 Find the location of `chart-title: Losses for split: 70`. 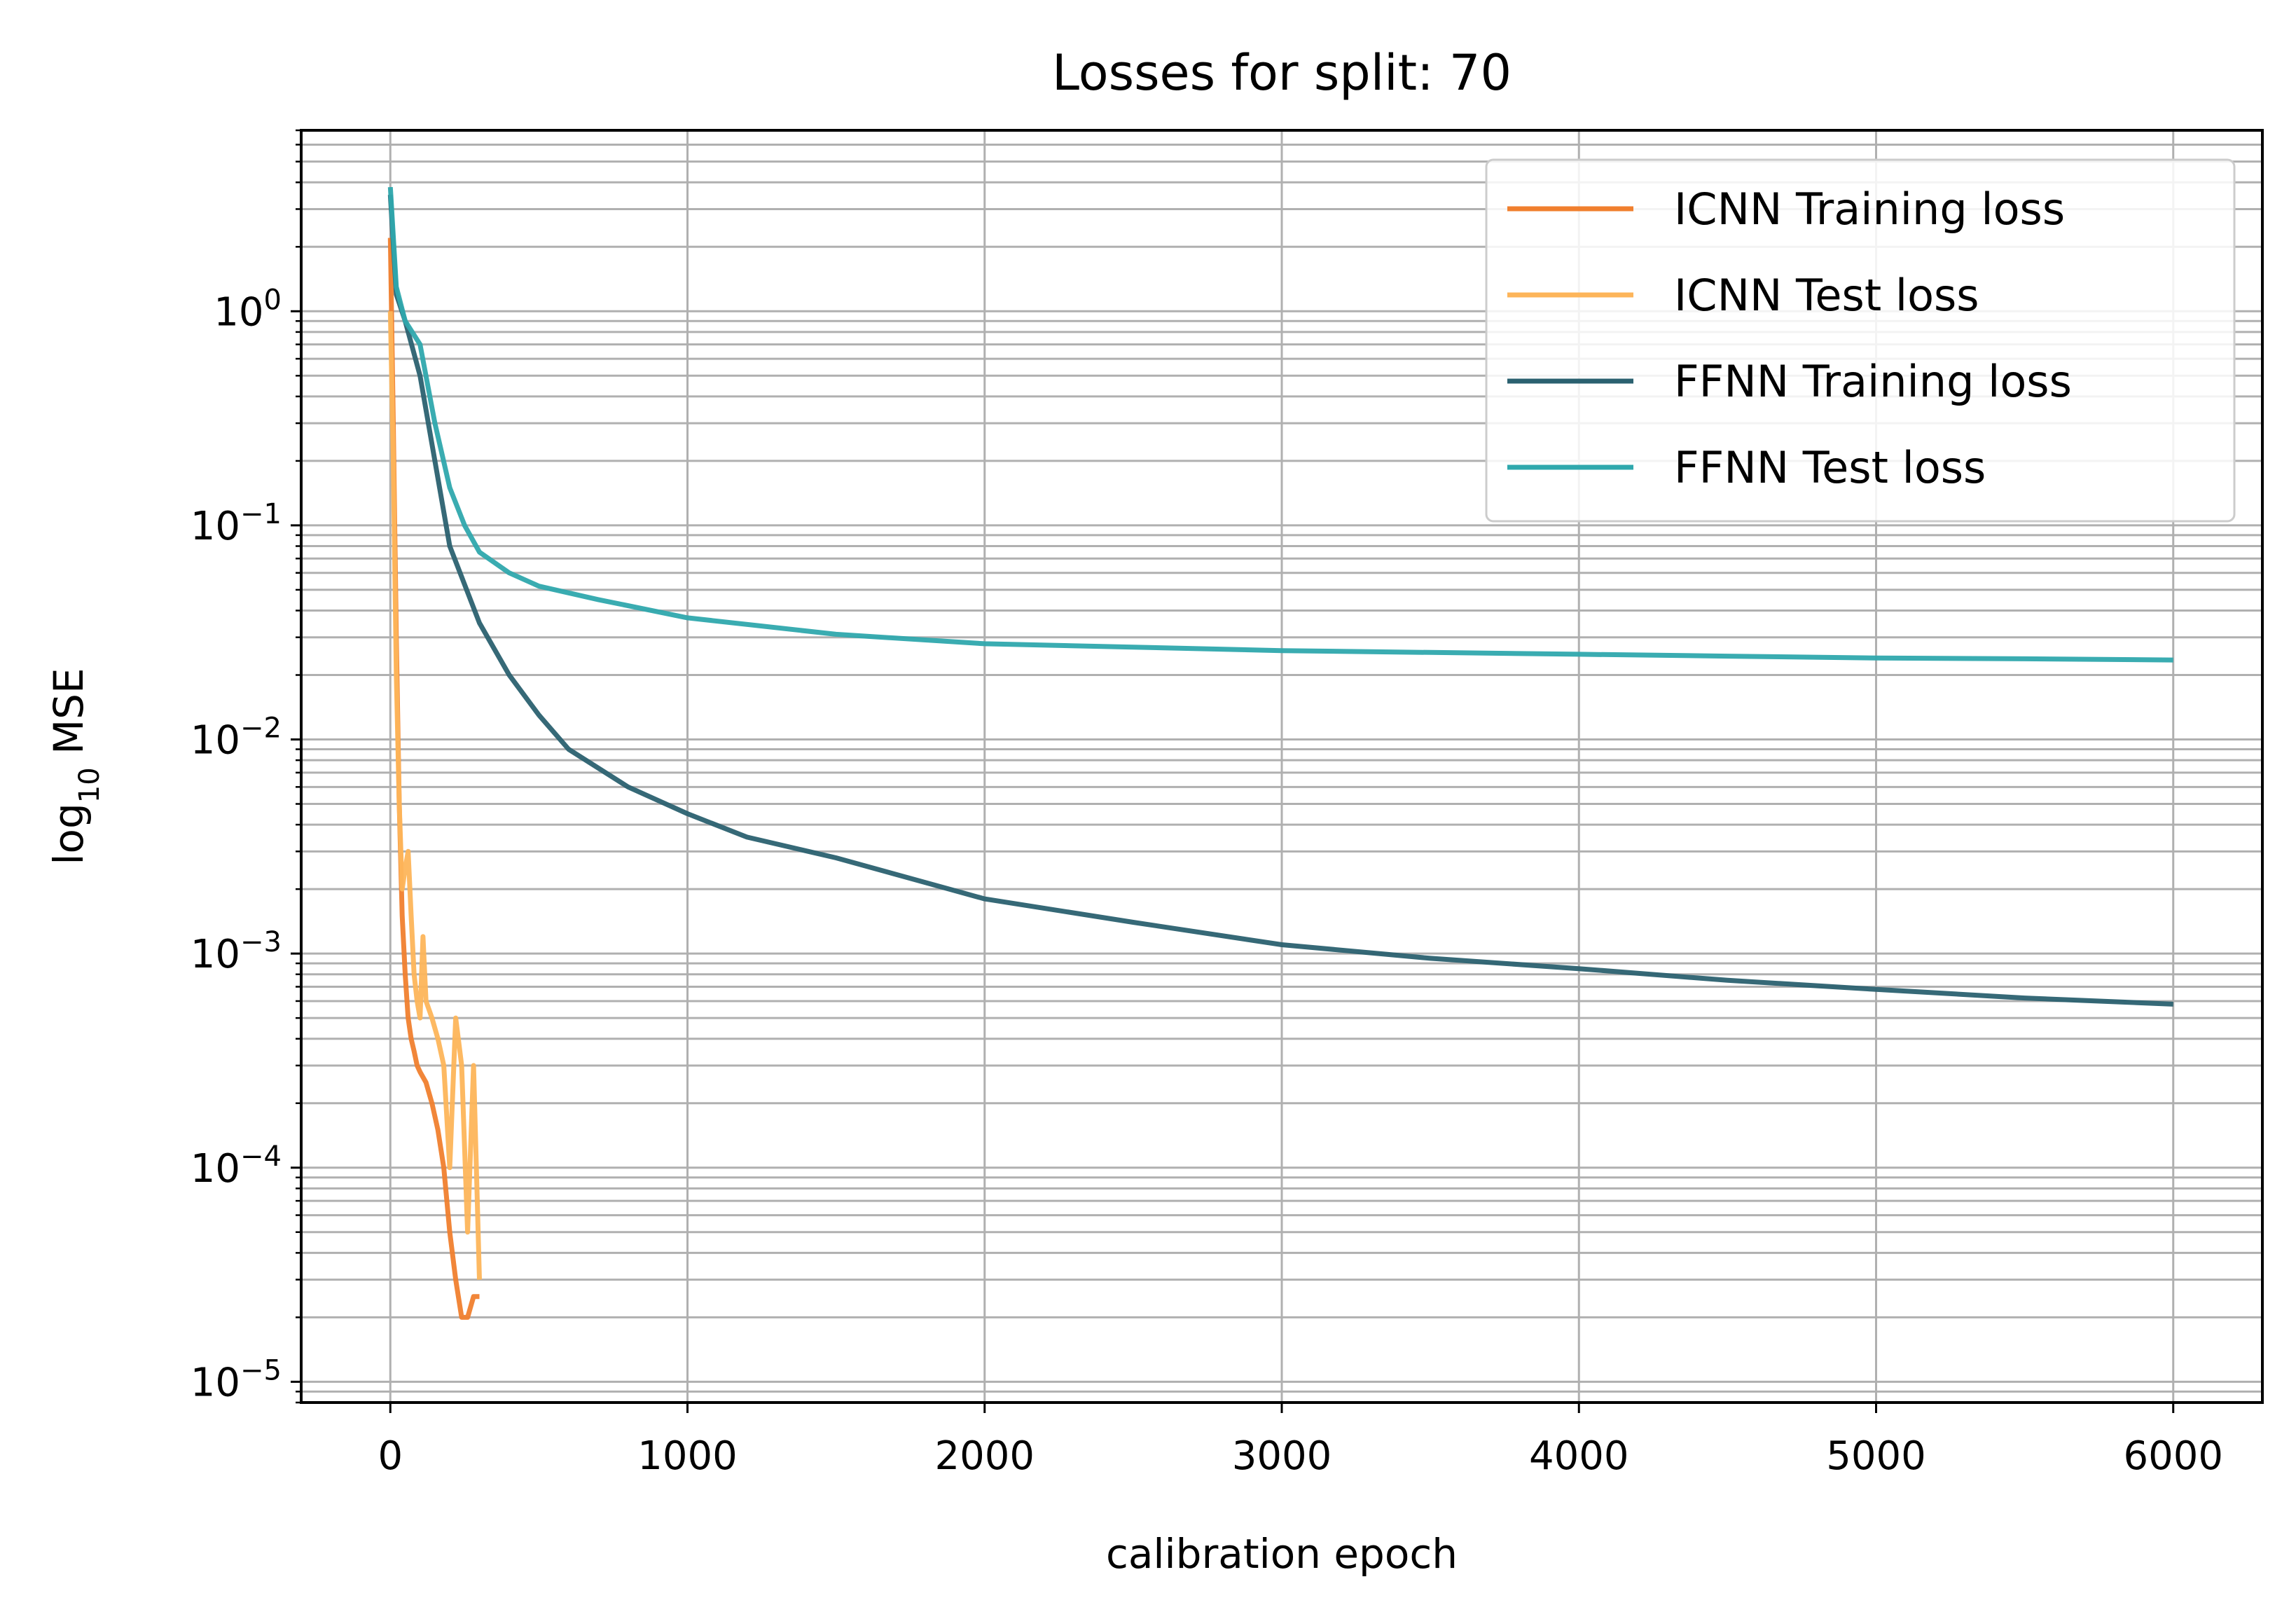

chart-title: Losses for split: 70 is located at coordinates (1282, 73).